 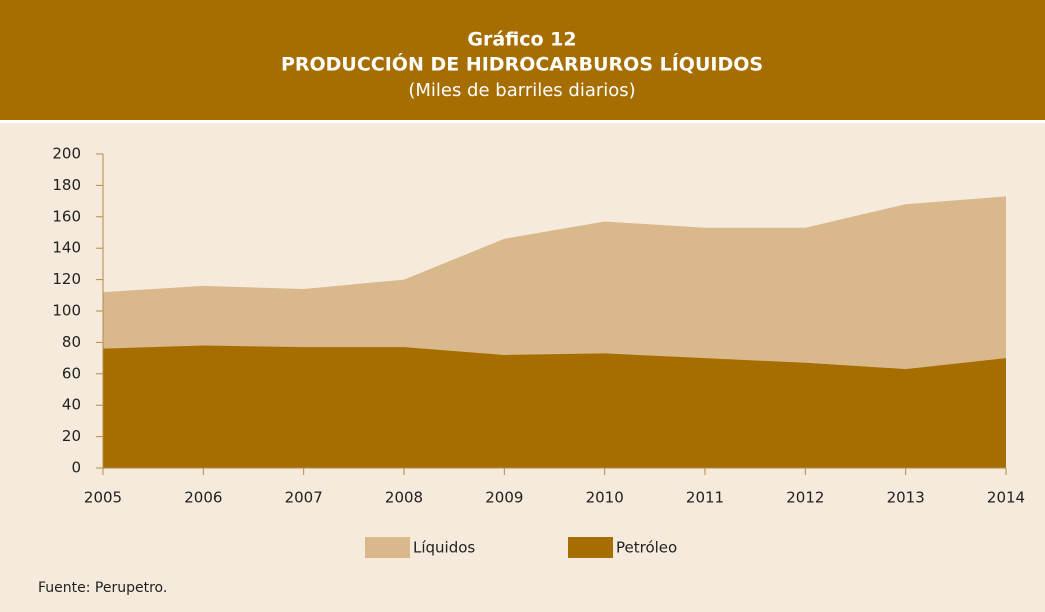 I want to click on y-tick-label: 40, so click(x=71, y=405).